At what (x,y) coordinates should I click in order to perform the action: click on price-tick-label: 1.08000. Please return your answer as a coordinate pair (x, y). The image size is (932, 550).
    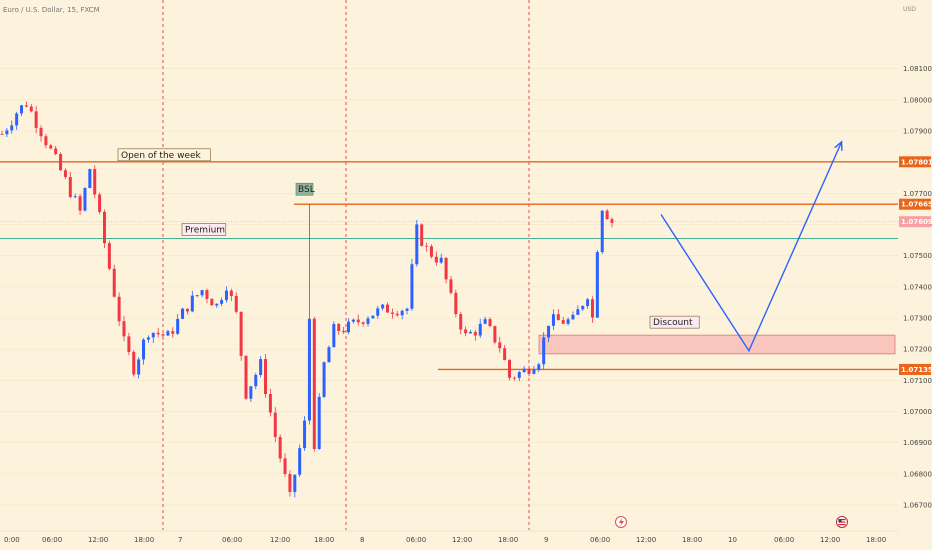
    Looking at the image, I should click on (917, 100).